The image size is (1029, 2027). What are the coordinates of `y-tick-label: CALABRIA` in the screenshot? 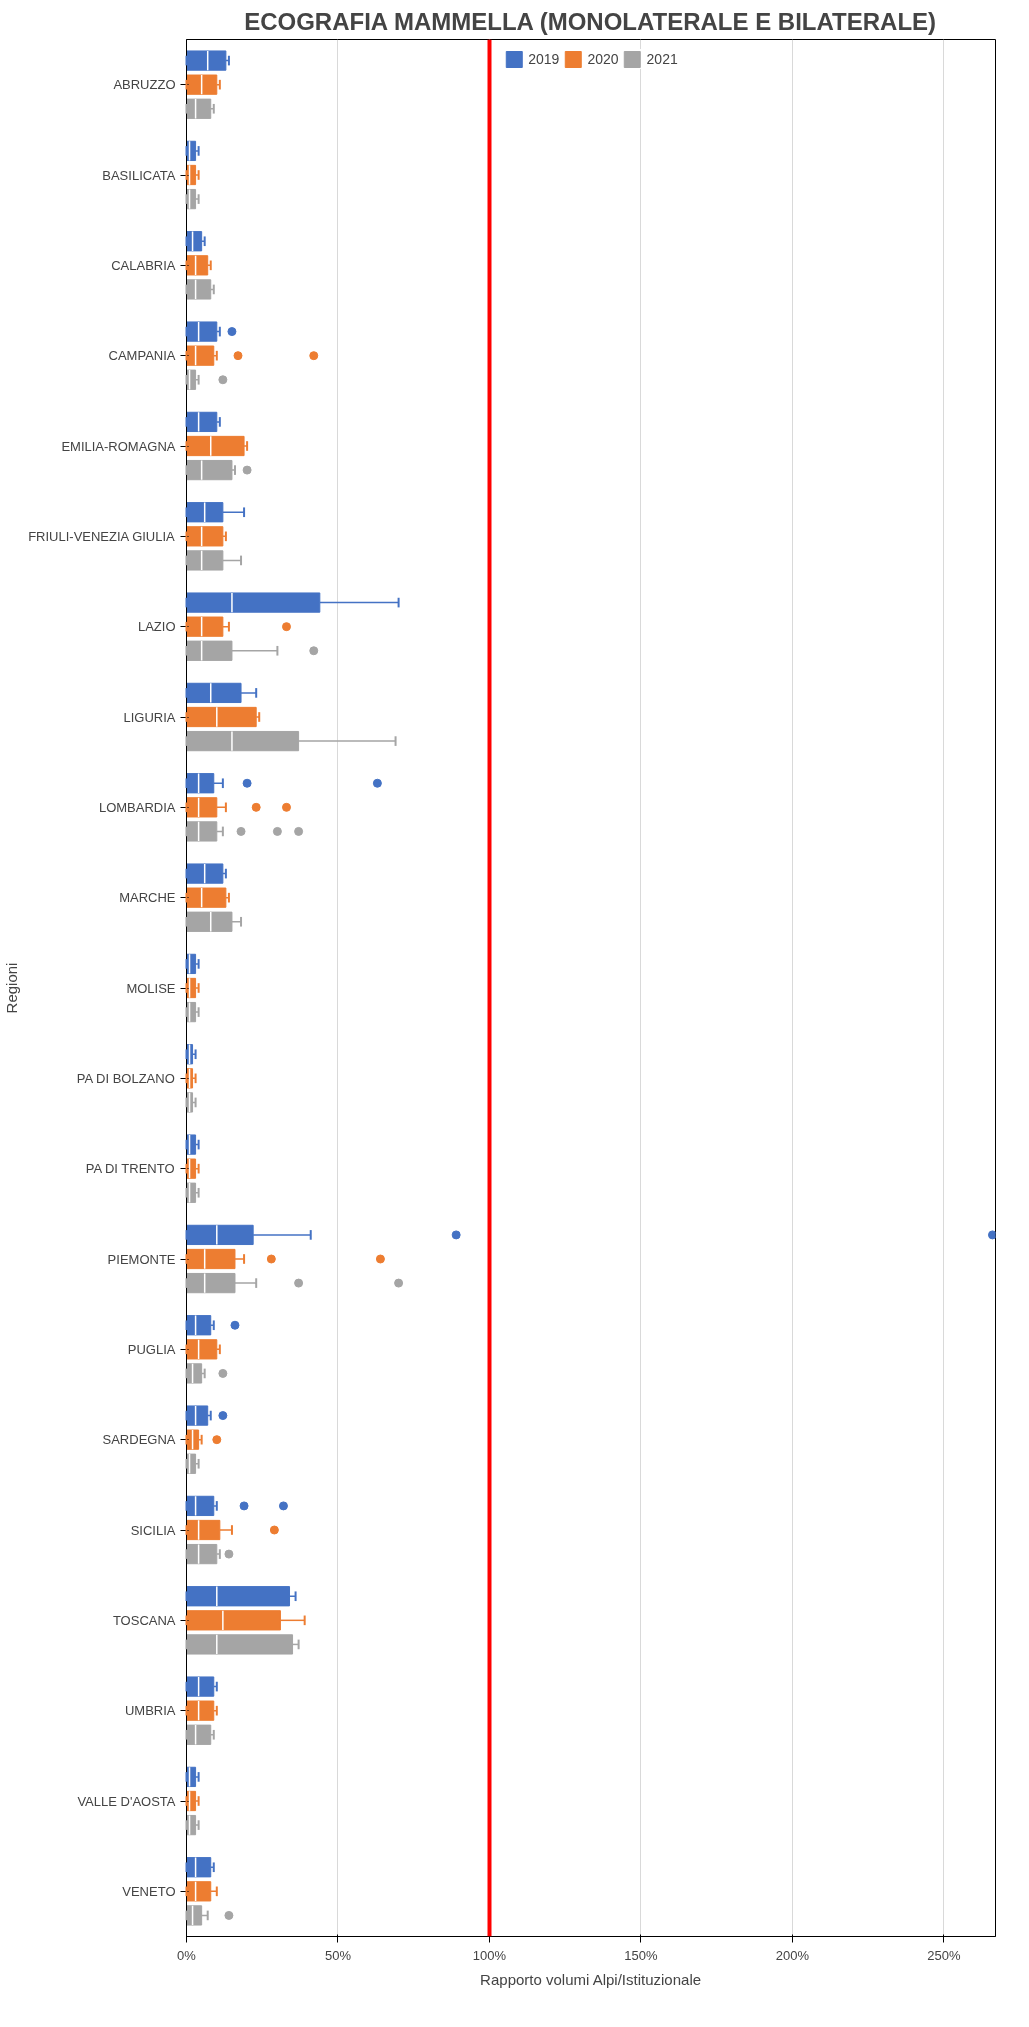 It's located at (143, 265).